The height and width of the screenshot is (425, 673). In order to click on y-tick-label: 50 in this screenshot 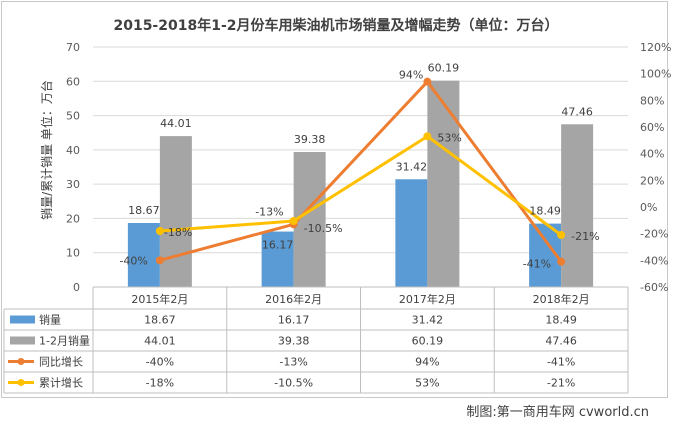, I will do `click(73, 116)`.